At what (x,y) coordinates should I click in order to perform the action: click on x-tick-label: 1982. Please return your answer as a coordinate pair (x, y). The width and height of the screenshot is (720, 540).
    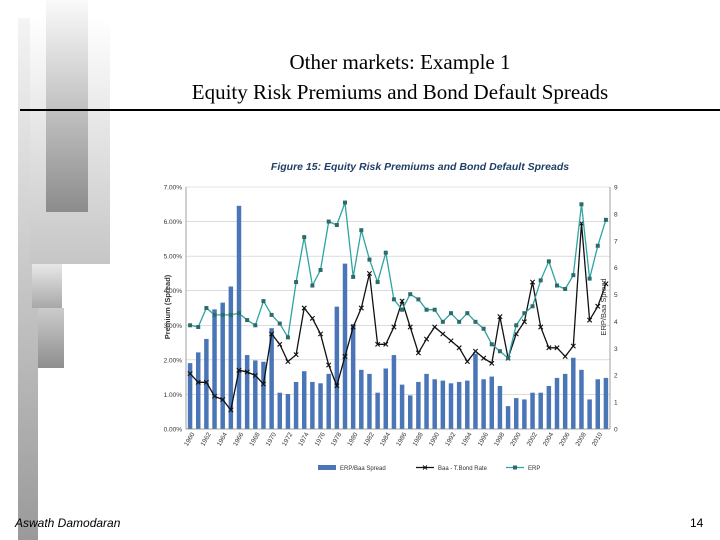
    Looking at the image, I should click on (369, 439).